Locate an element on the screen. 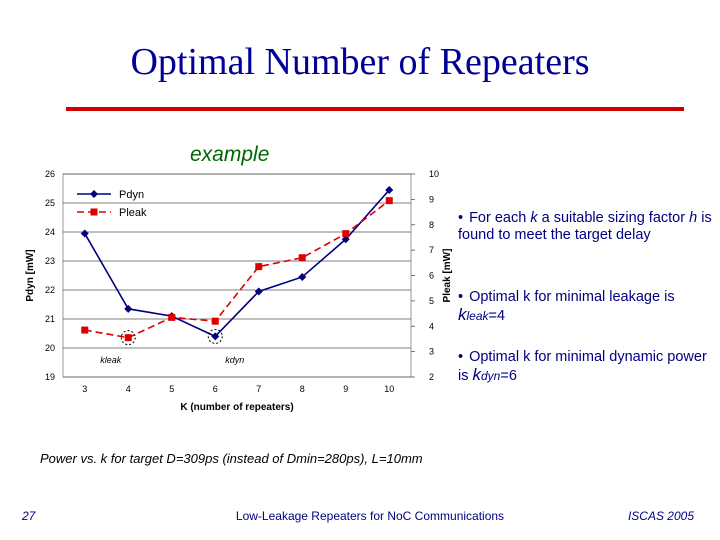 The height and width of the screenshot is (540, 720). legend-marker-pdyn is located at coordinates (94, 194).